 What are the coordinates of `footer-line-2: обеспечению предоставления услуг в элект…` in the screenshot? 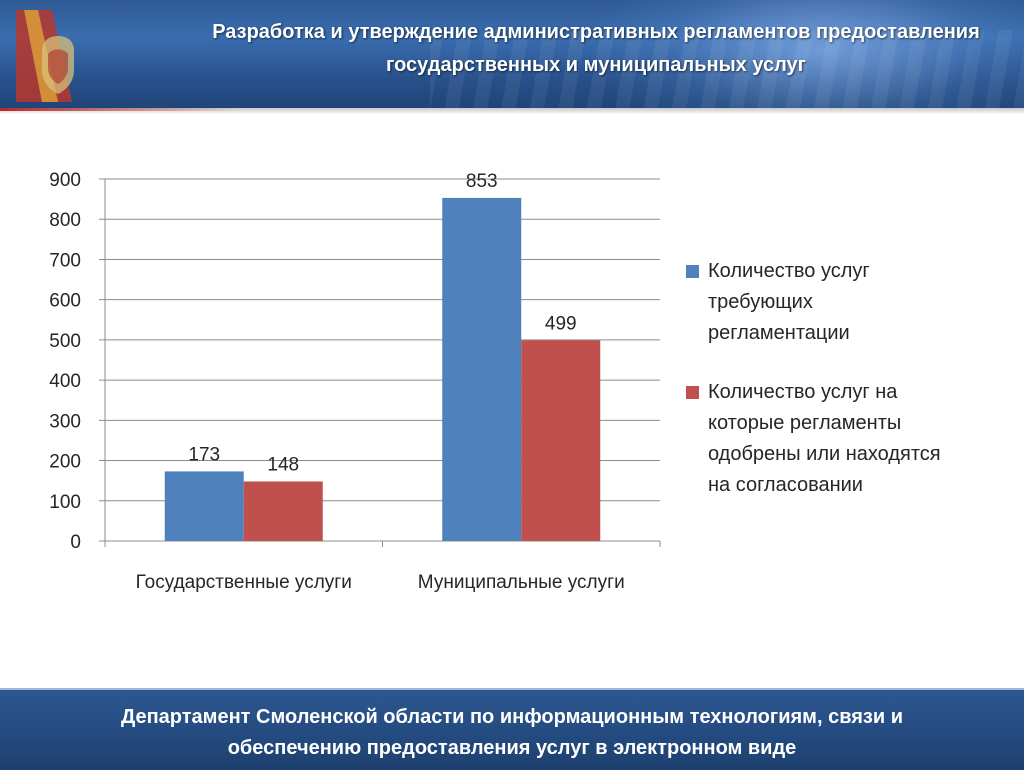 It's located at (512, 748).